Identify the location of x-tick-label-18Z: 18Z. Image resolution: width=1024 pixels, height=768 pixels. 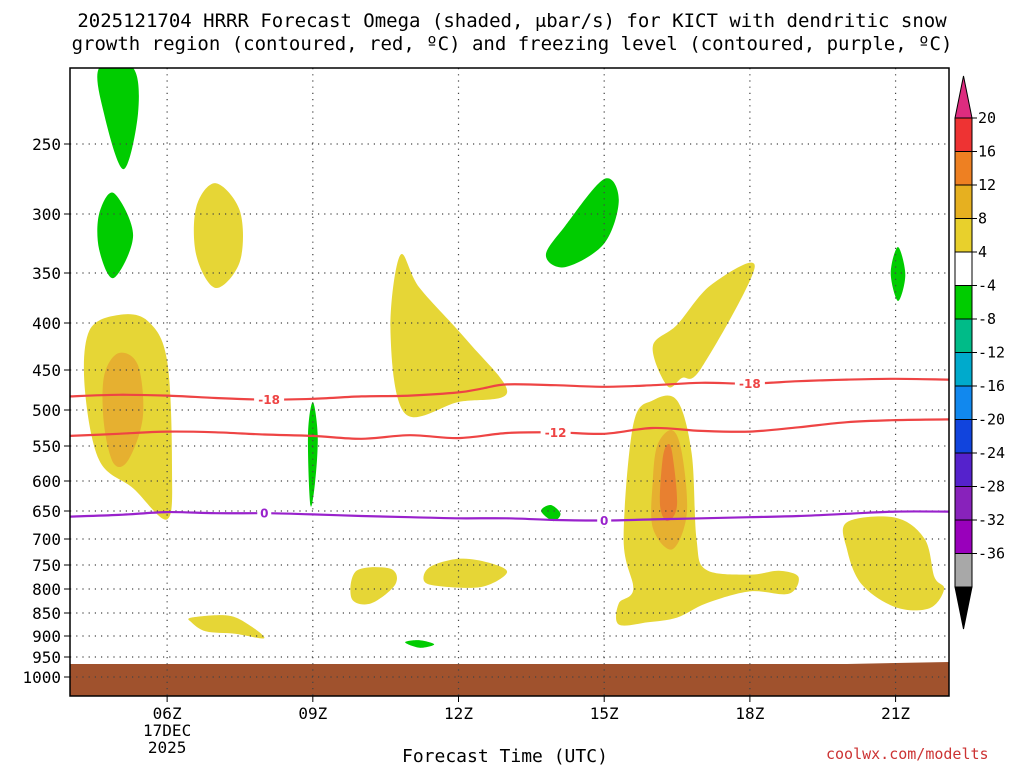
(749, 713).